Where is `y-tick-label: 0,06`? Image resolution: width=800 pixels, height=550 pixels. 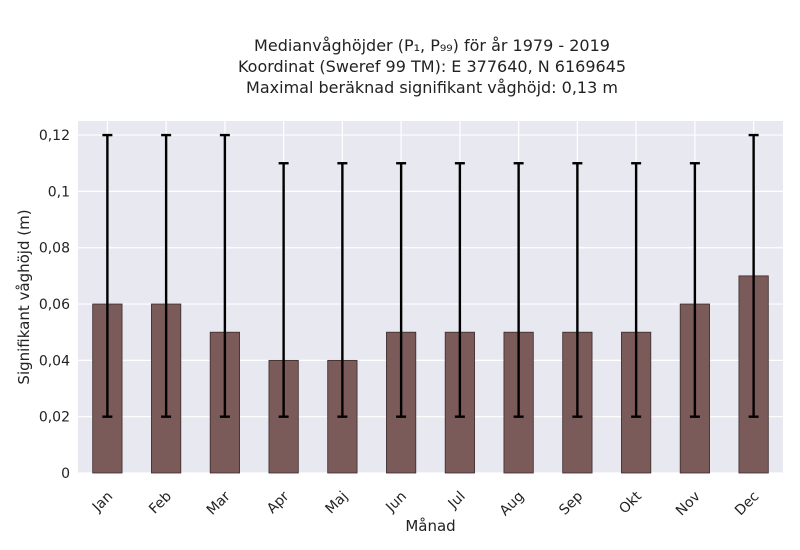 y-tick-label: 0,06 is located at coordinates (54, 305).